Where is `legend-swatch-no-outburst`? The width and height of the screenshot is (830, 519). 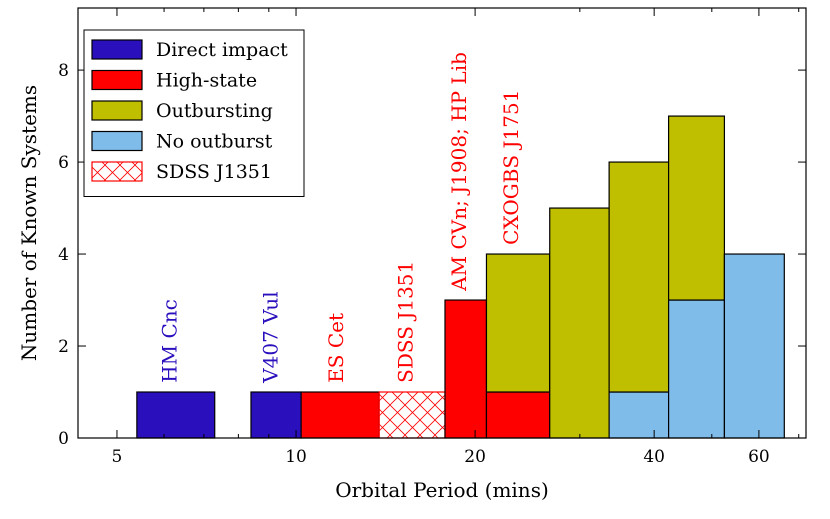 legend-swatch-no-outburst is located at coordinates (117, 141).